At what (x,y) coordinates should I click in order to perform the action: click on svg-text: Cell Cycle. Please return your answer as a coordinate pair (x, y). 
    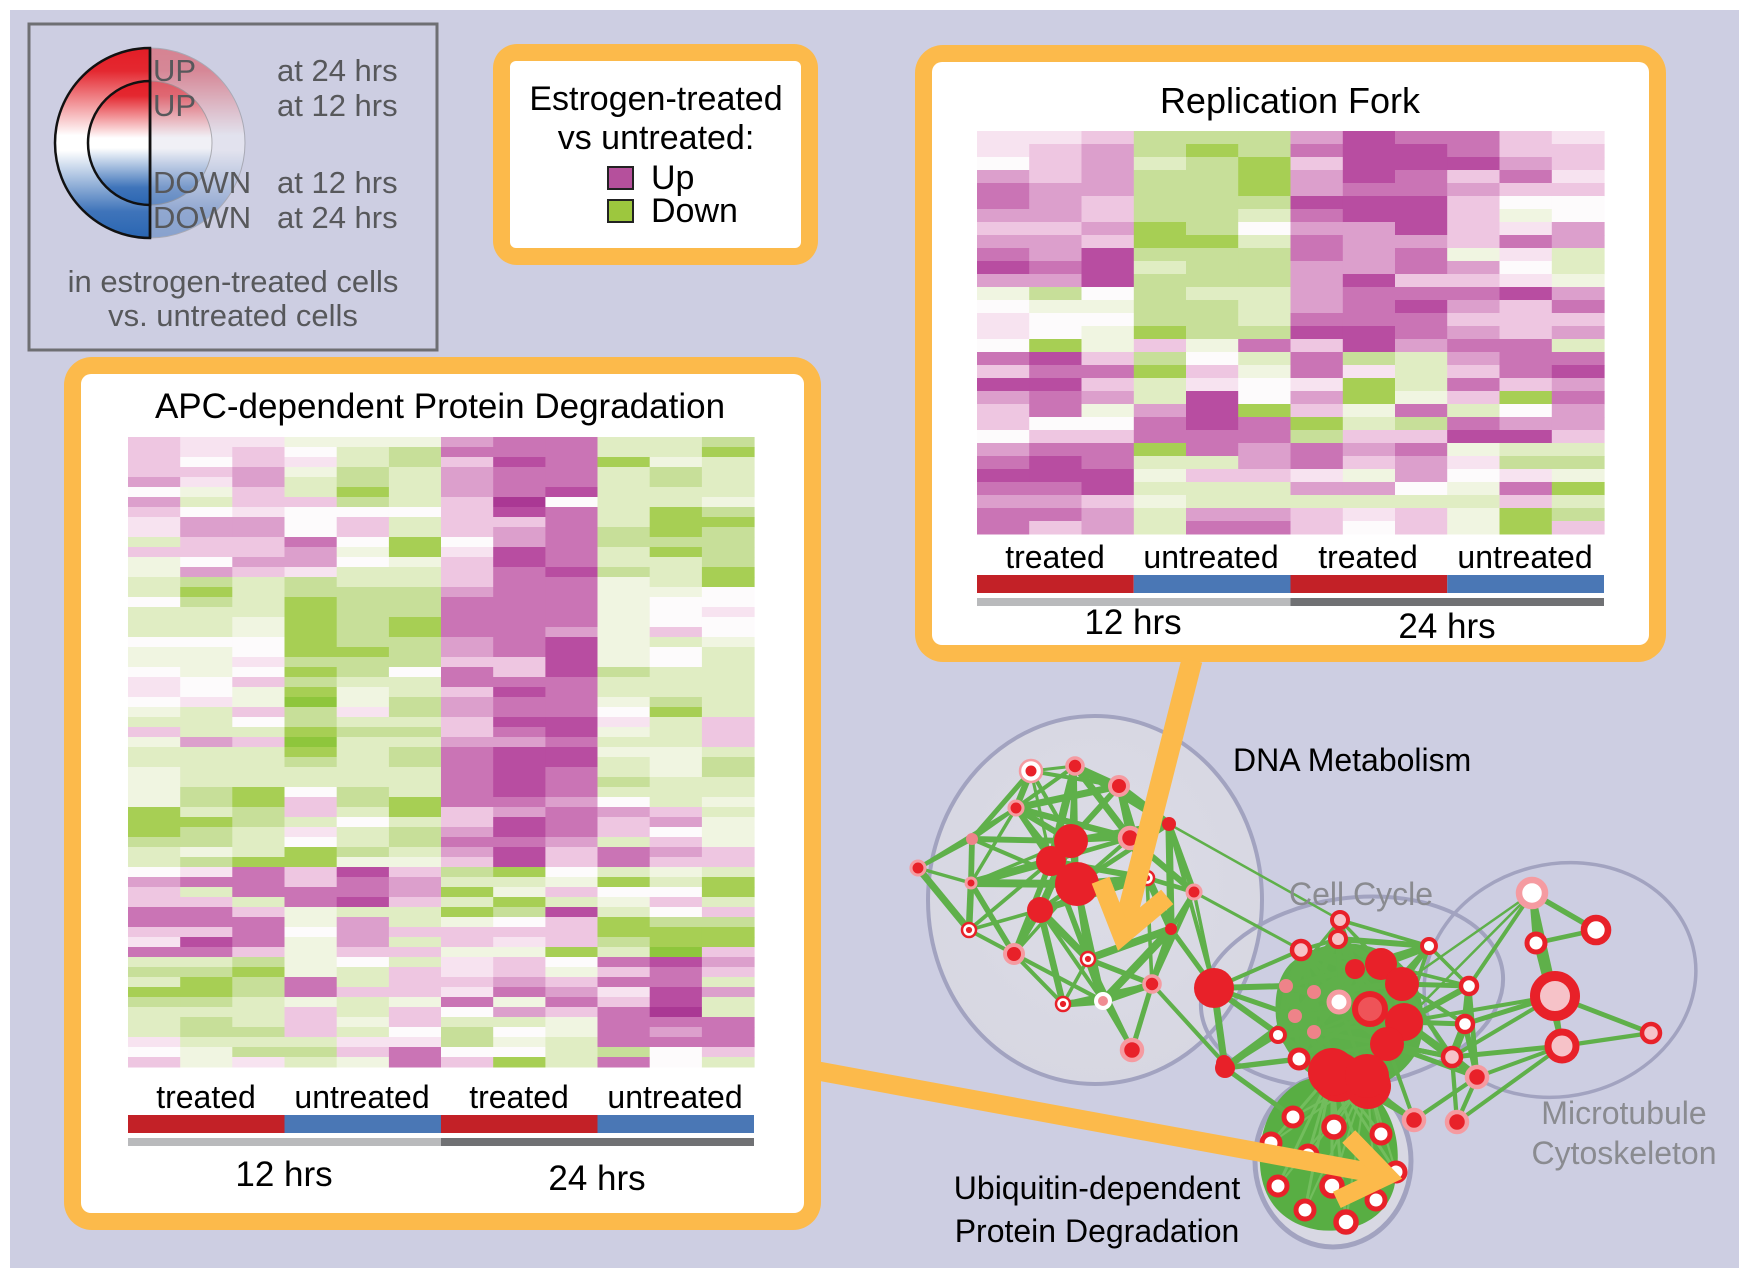
    Looking at the image, I should click on (1361, 894).